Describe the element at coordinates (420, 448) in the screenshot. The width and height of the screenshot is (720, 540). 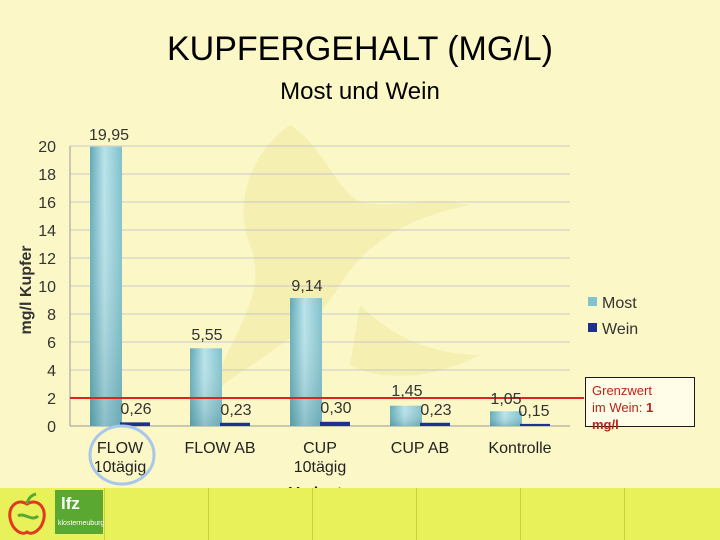
I see `category-label: CUP AB` at that location.